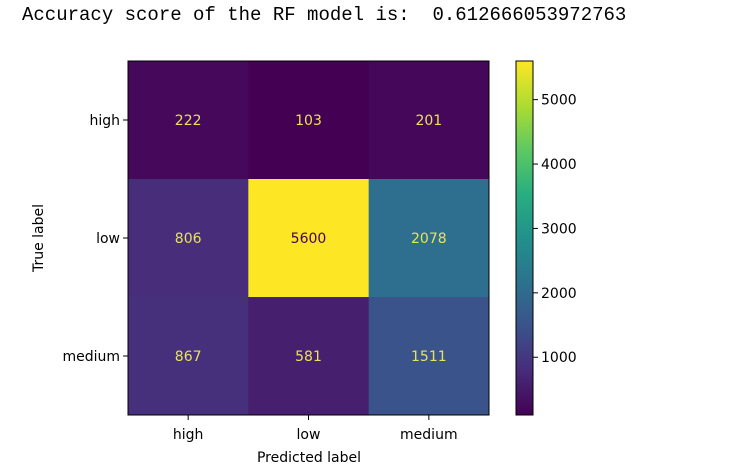 This screenshot has width=756, height=467. I want to click on x-tick-label: medium, so click(429, 435).